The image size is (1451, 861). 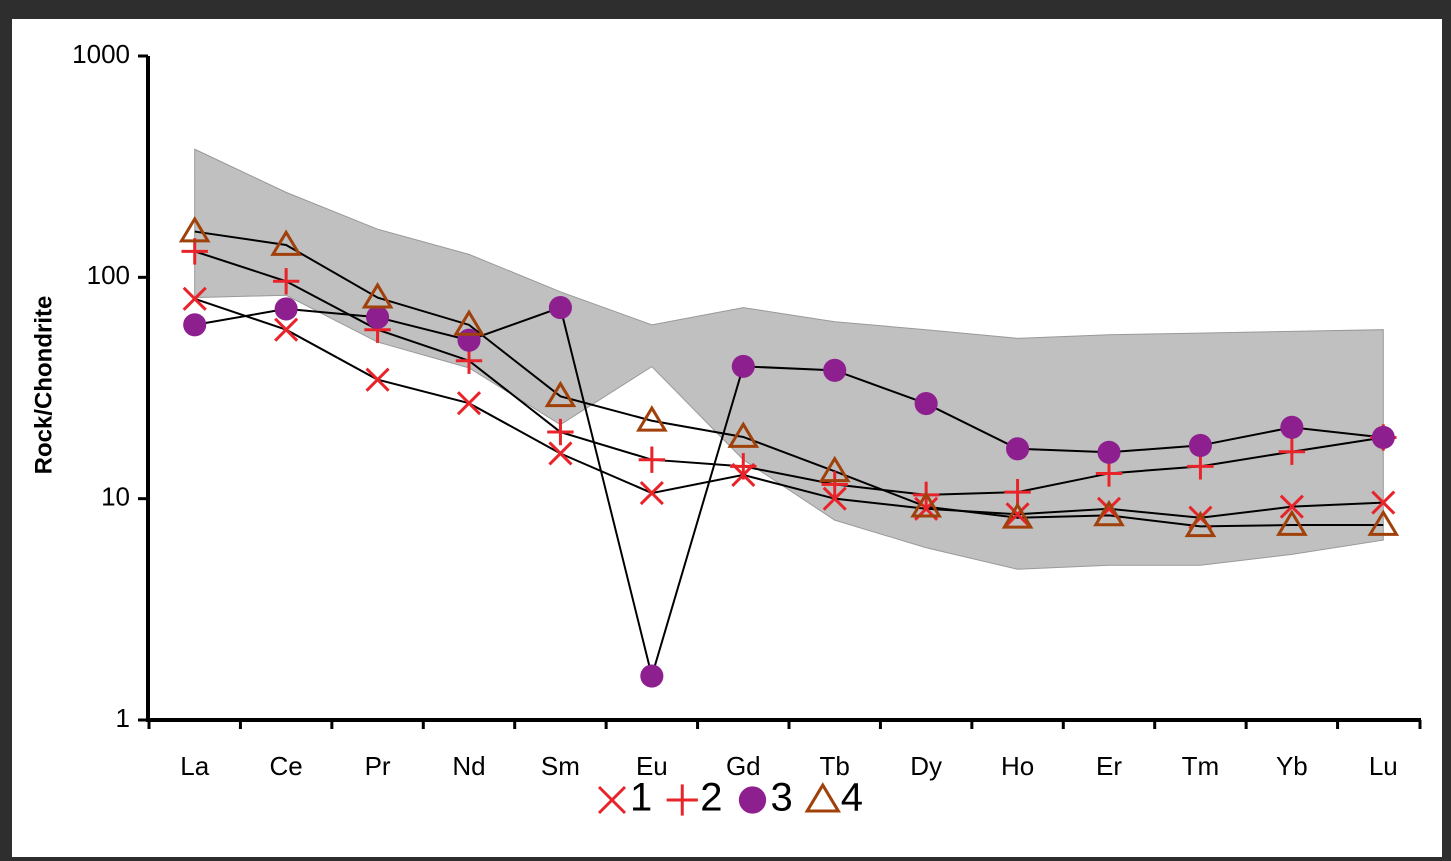 What do you see at coordinates (1017, 766) in the screenshot?
I see `x-tick-label: Ho` at bounding box center [1017, 766].